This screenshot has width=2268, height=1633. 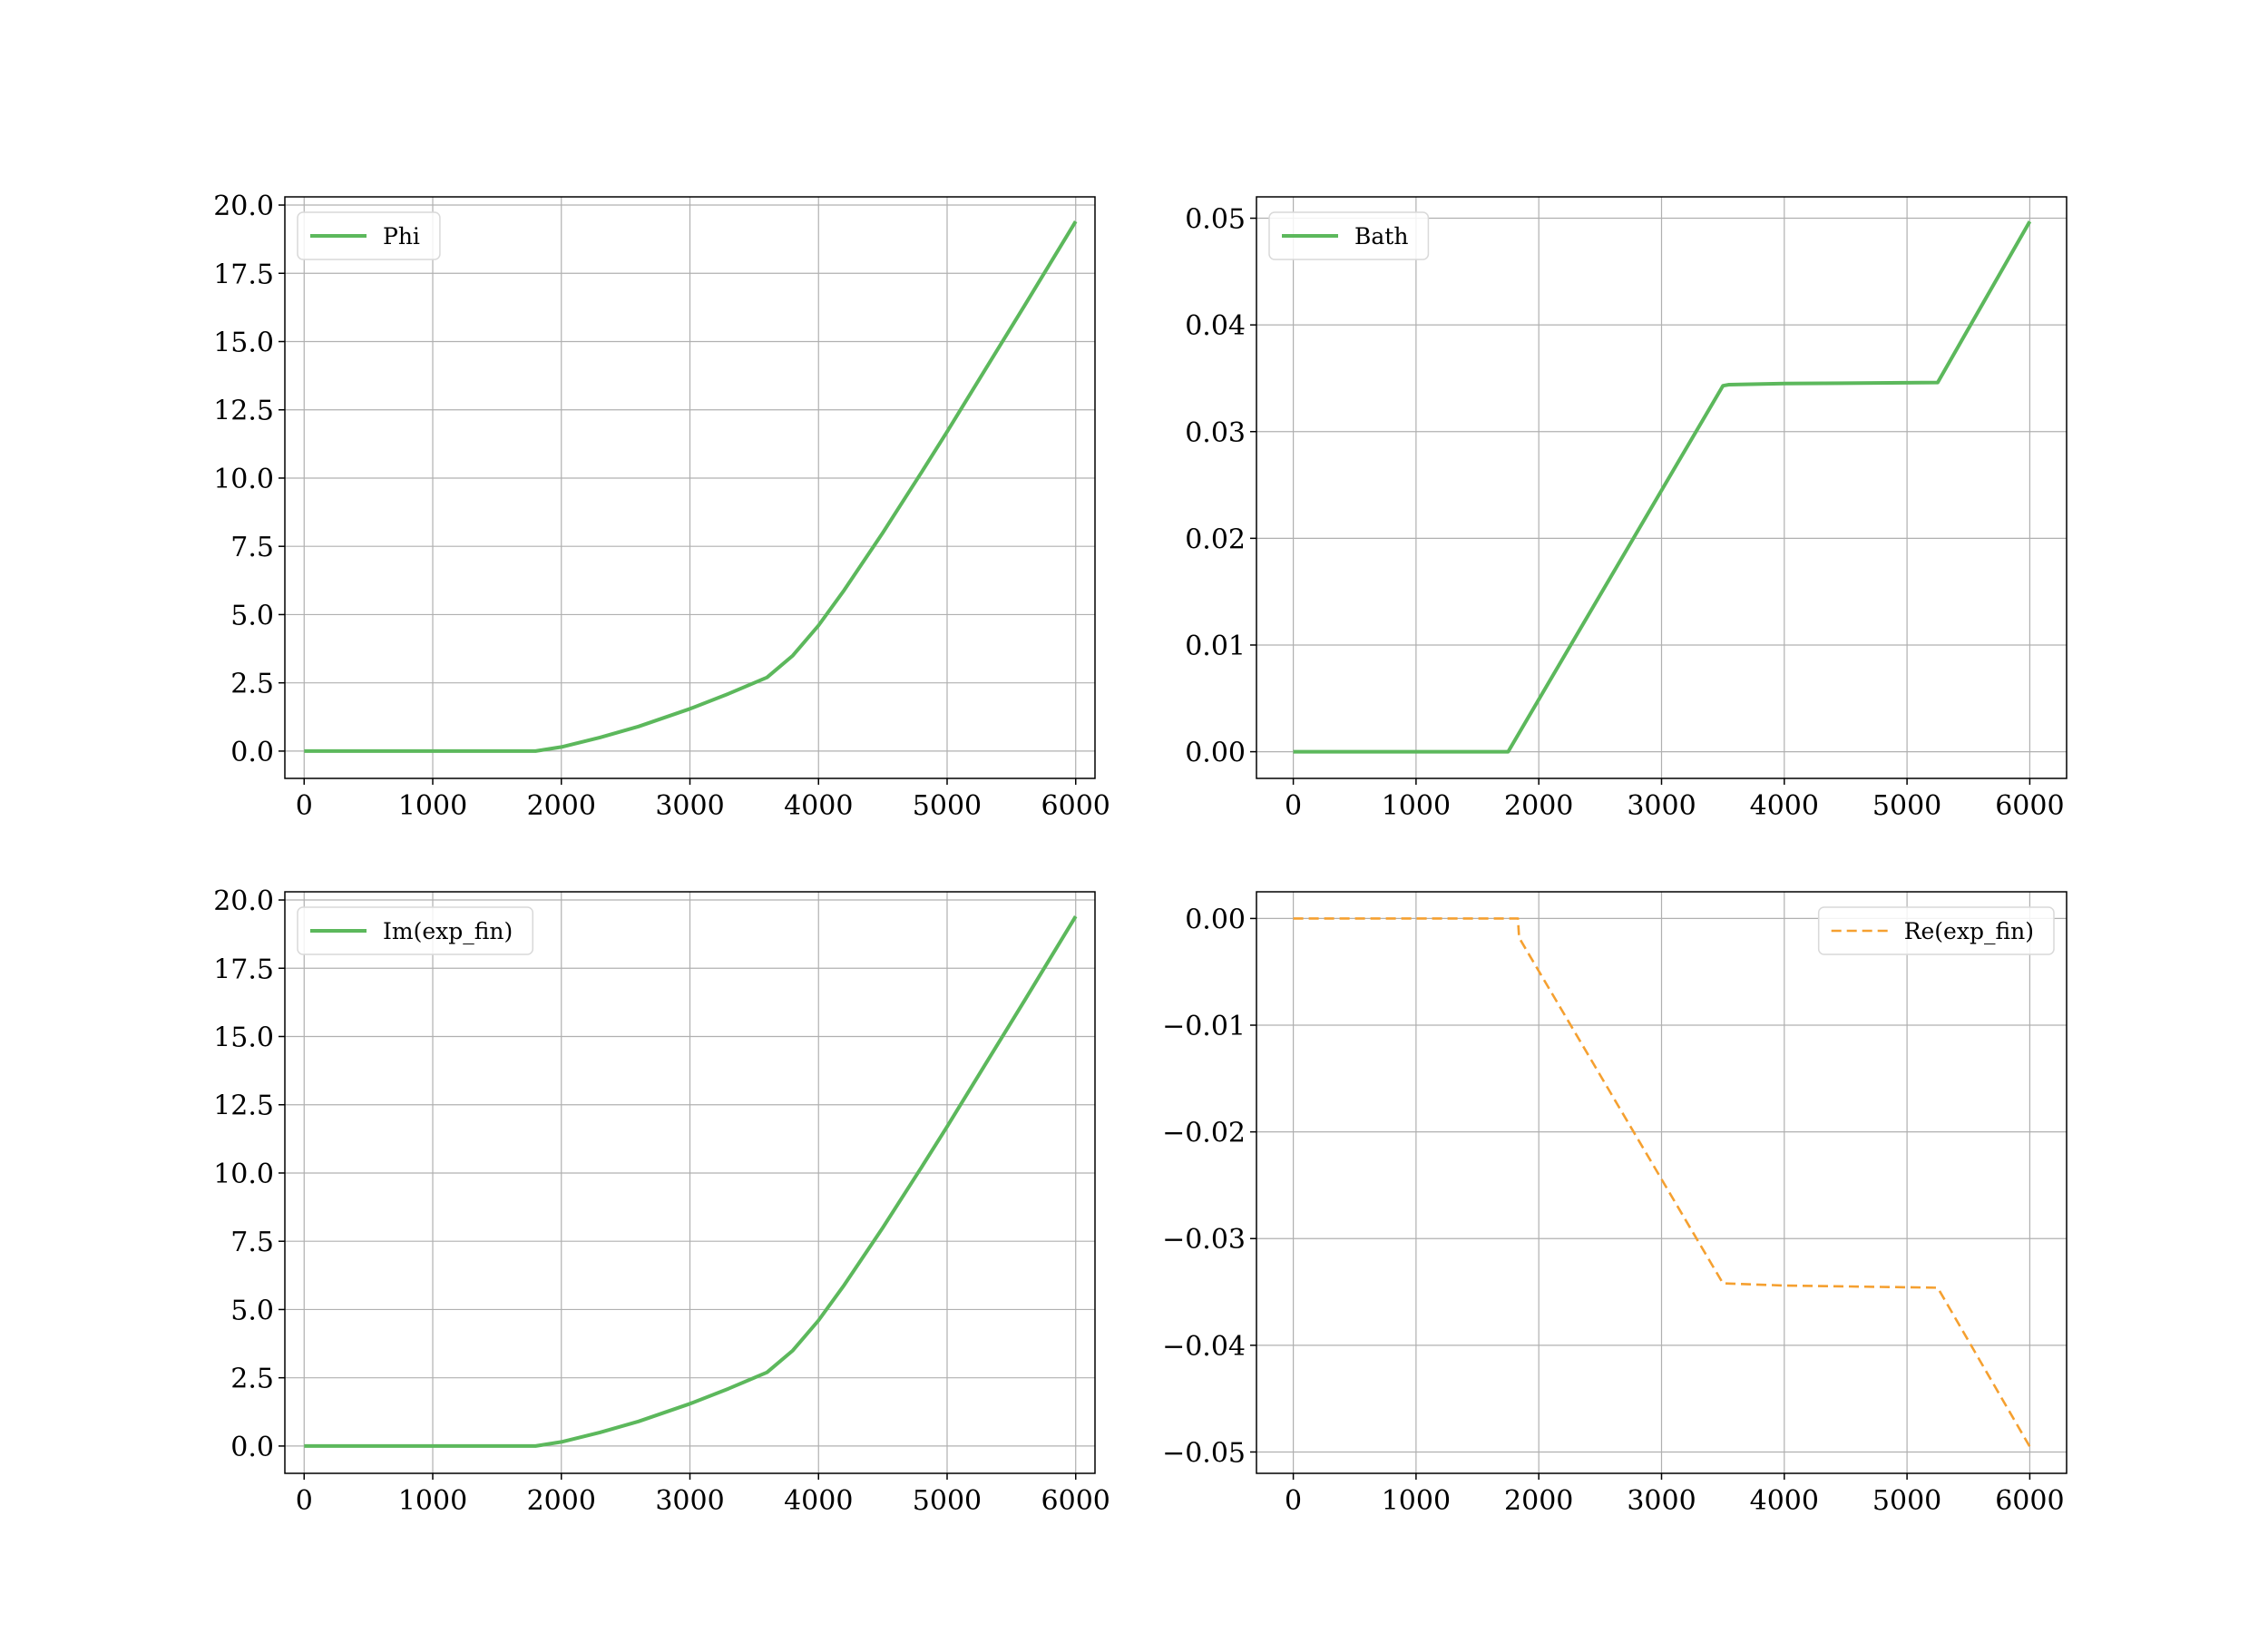 I want to click on legend-label: Re(exp_fin), so click(x=1969, y=931).